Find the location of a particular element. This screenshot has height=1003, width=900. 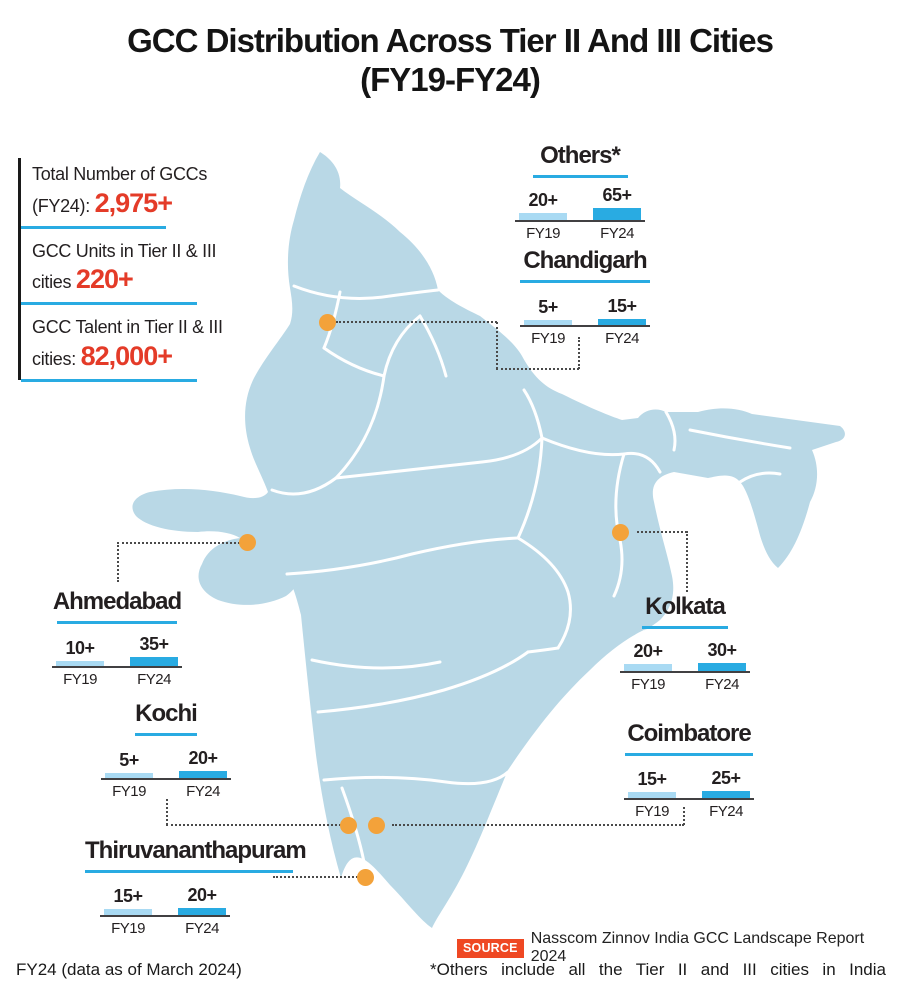

fy24-value: 15+ is located at coordinates (622, 306).